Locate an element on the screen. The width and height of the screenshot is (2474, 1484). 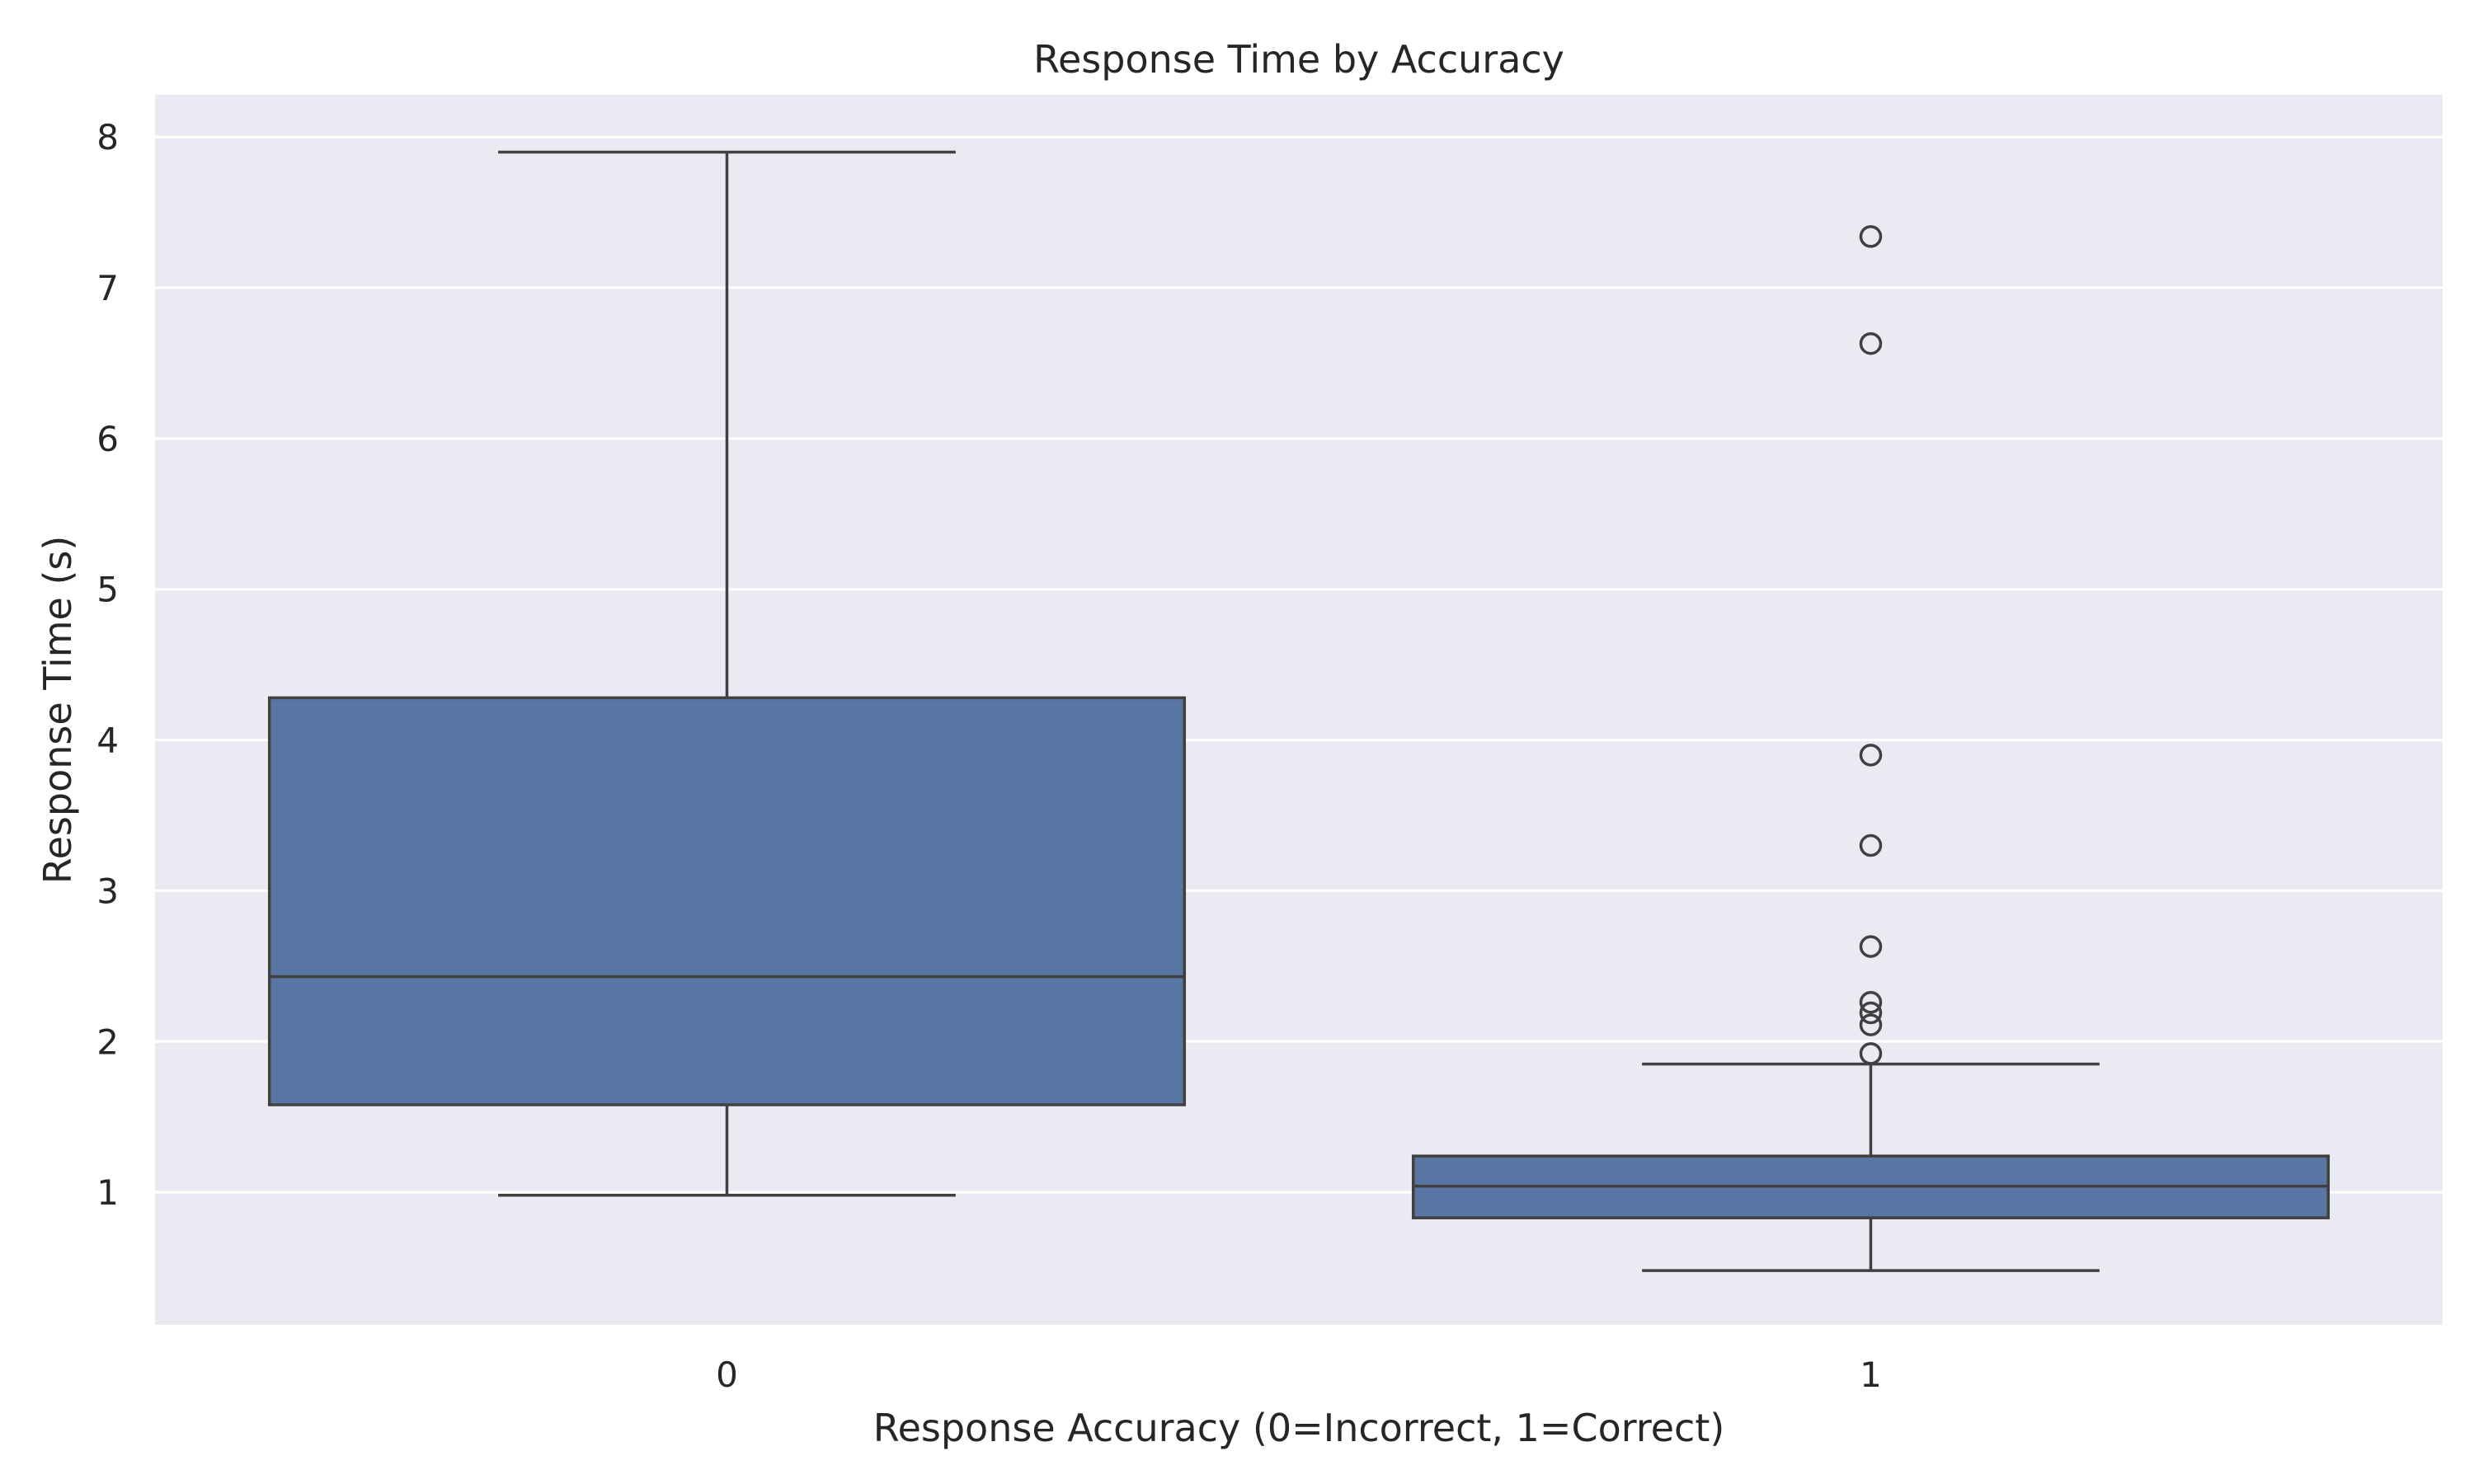
x-tick-label-0: 0 is located at coordinates (727, 1375).